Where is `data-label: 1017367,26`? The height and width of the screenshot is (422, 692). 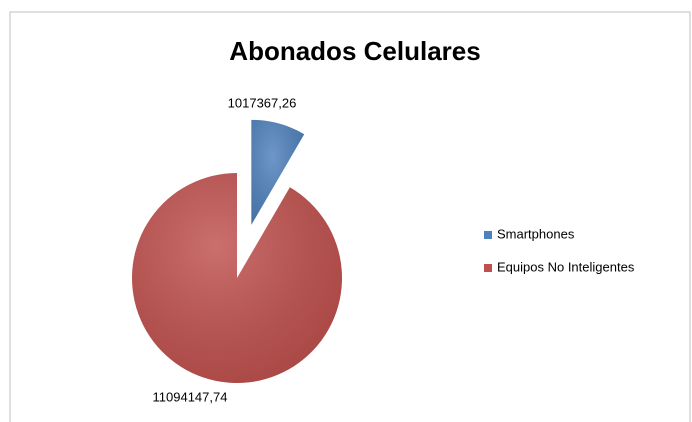 data-label: 1017367,26 is located at coordinates (262, 102).